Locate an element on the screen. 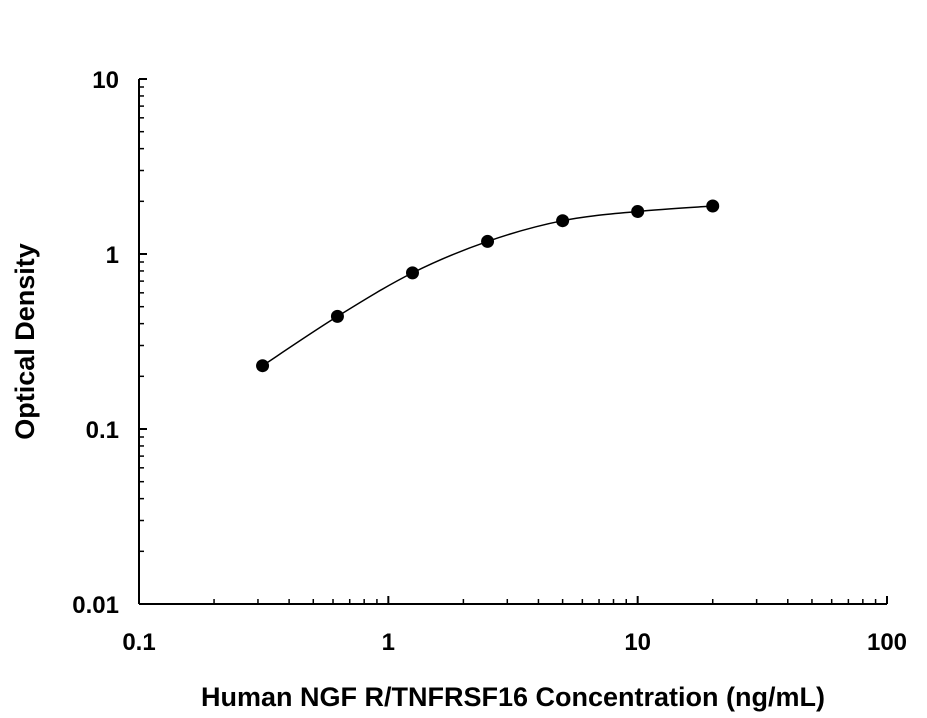 This screenshot has height=718, width=927. y-tick-label: 0.1 is located at coordinates (102, 430).